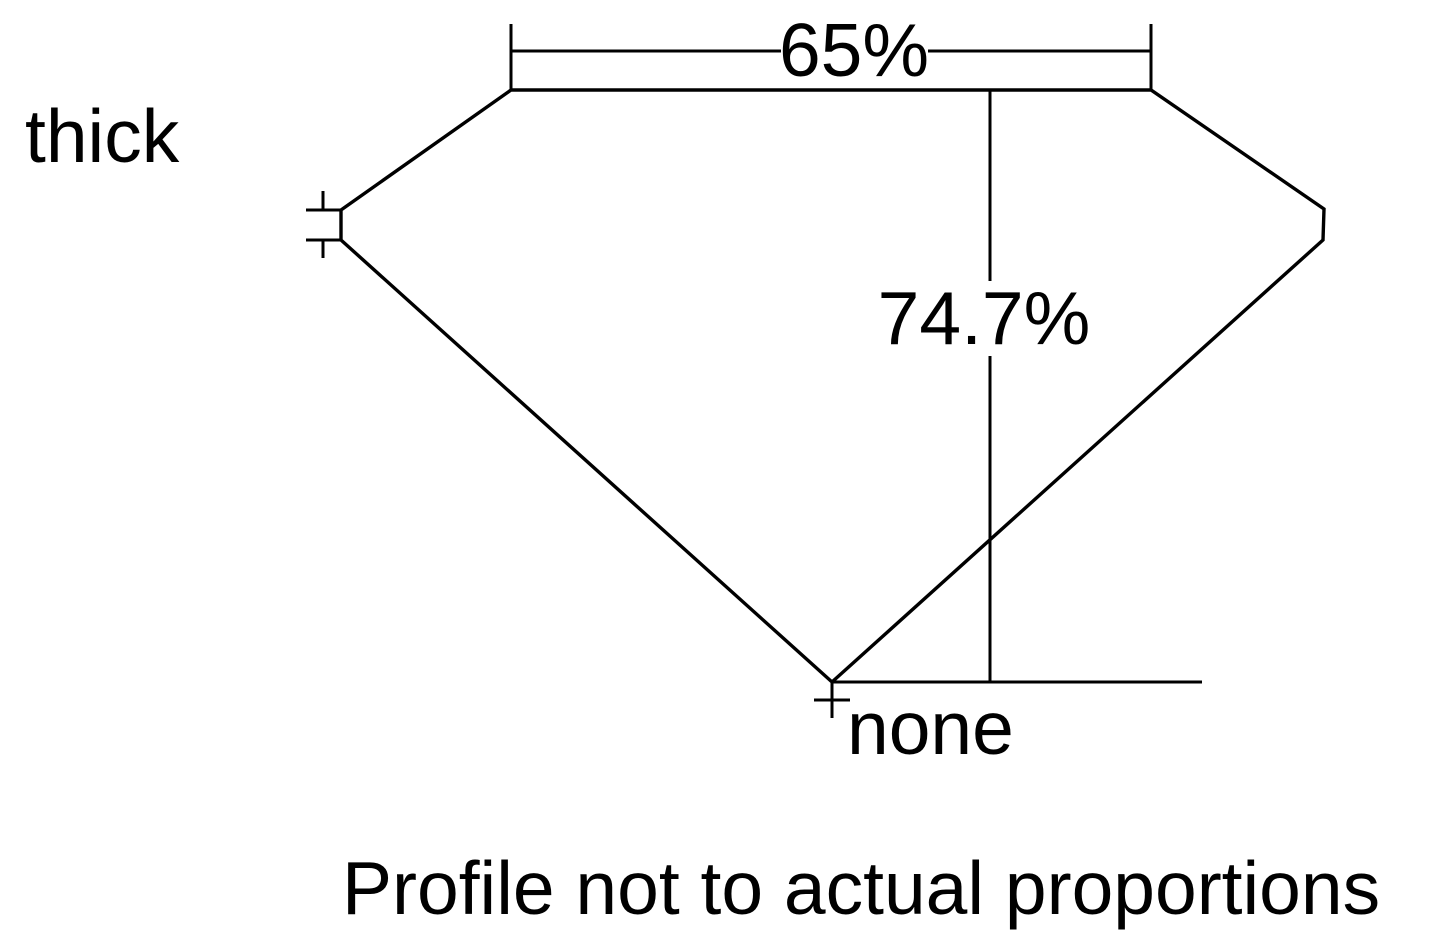 The width and height of the screenshot is (1445, 946). Describe the element at coordinates (984, 318) in the screenshot. I see `total-depth-percentage-label: 74.7%` at that location.